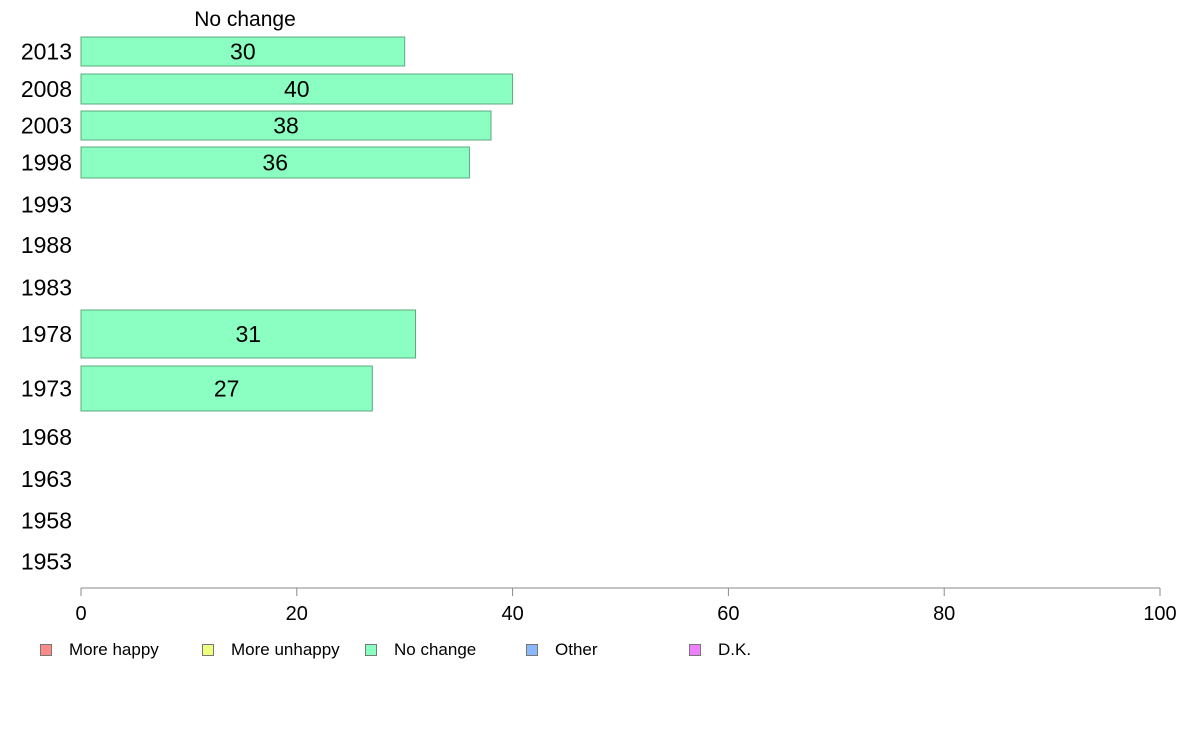  I want to click on legend-item-other: Other, so click(562, 650).